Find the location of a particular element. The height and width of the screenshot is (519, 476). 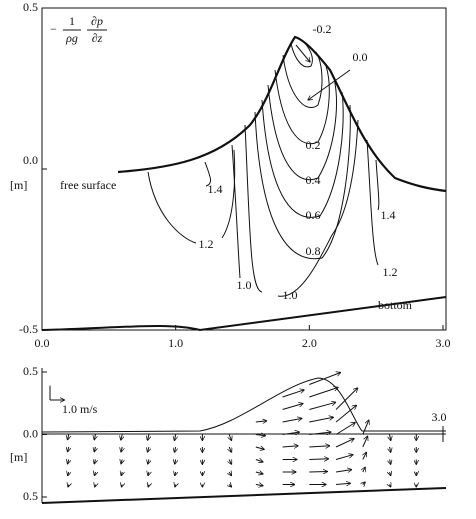

x-tick-label: 0.0 is located at coordinates (42, 343).